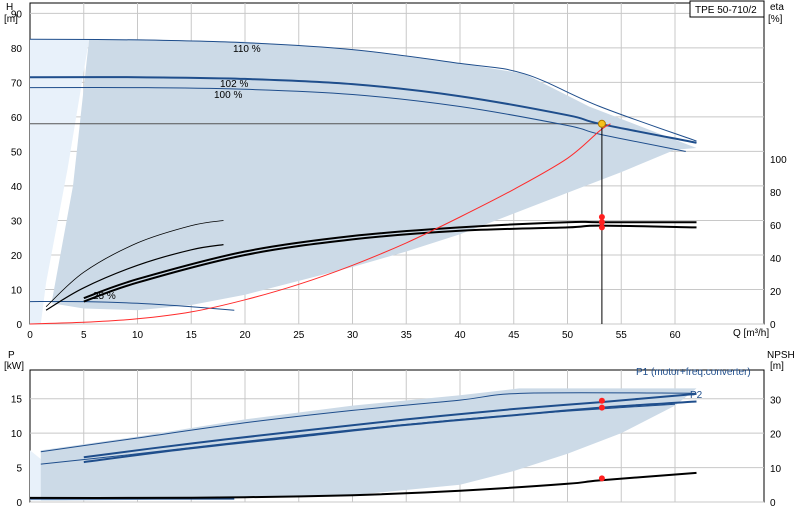 This screenshot has width=800, height=520. What do you see at coordinates (773, 503) in the screenshot?
I see `npsh-tick-label: 0` at bounding box center [773, 503].